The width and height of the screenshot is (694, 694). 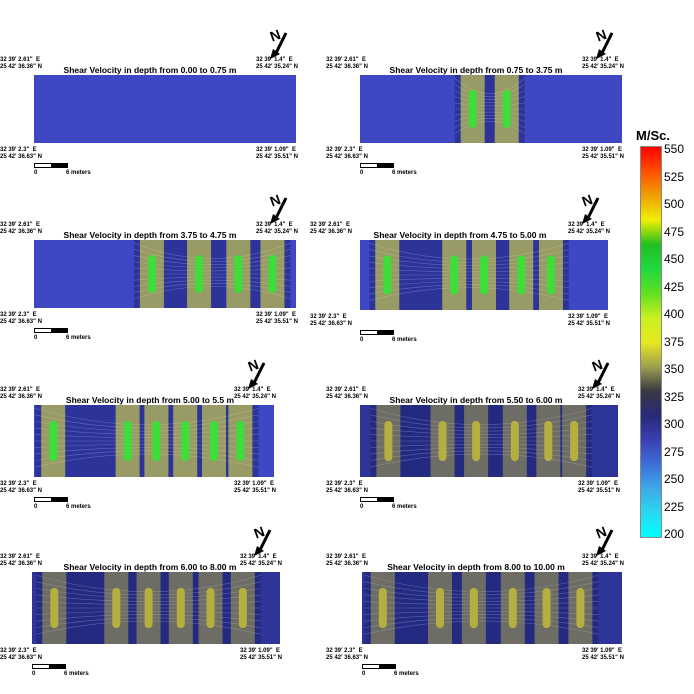 I want to click on legend-tick-label: 350, so click(x=674, y=369).